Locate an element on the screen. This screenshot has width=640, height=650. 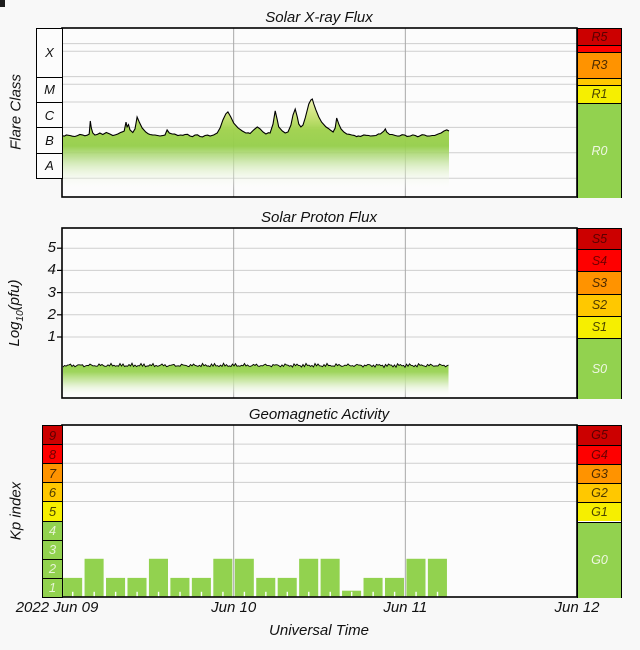
proton-ytick-5: 5 is located at coordinates (51, 248).